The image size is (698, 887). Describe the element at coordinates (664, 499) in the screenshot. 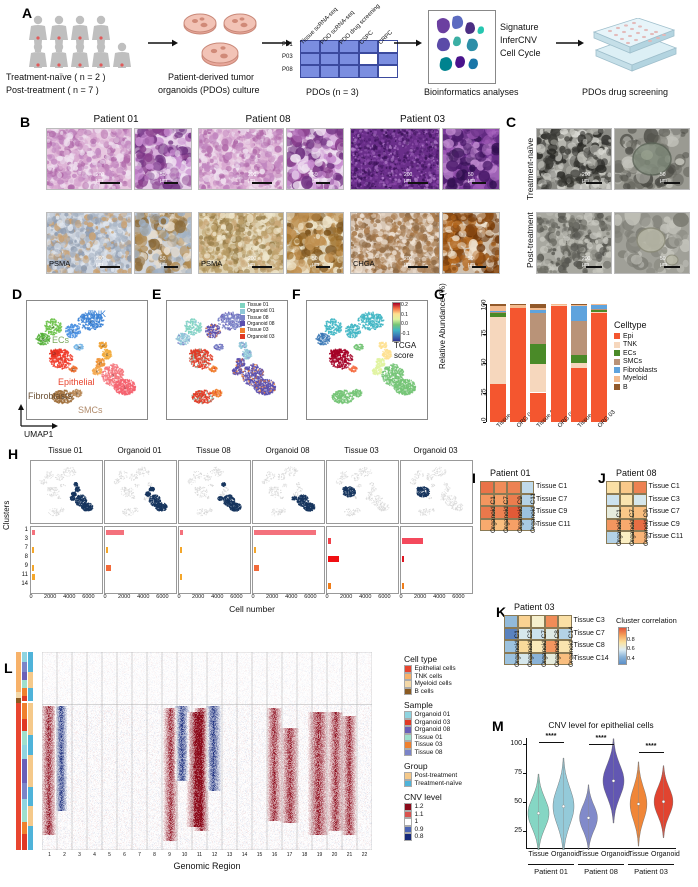

I see `heatmap-row-label: Tissue C3` at that location.